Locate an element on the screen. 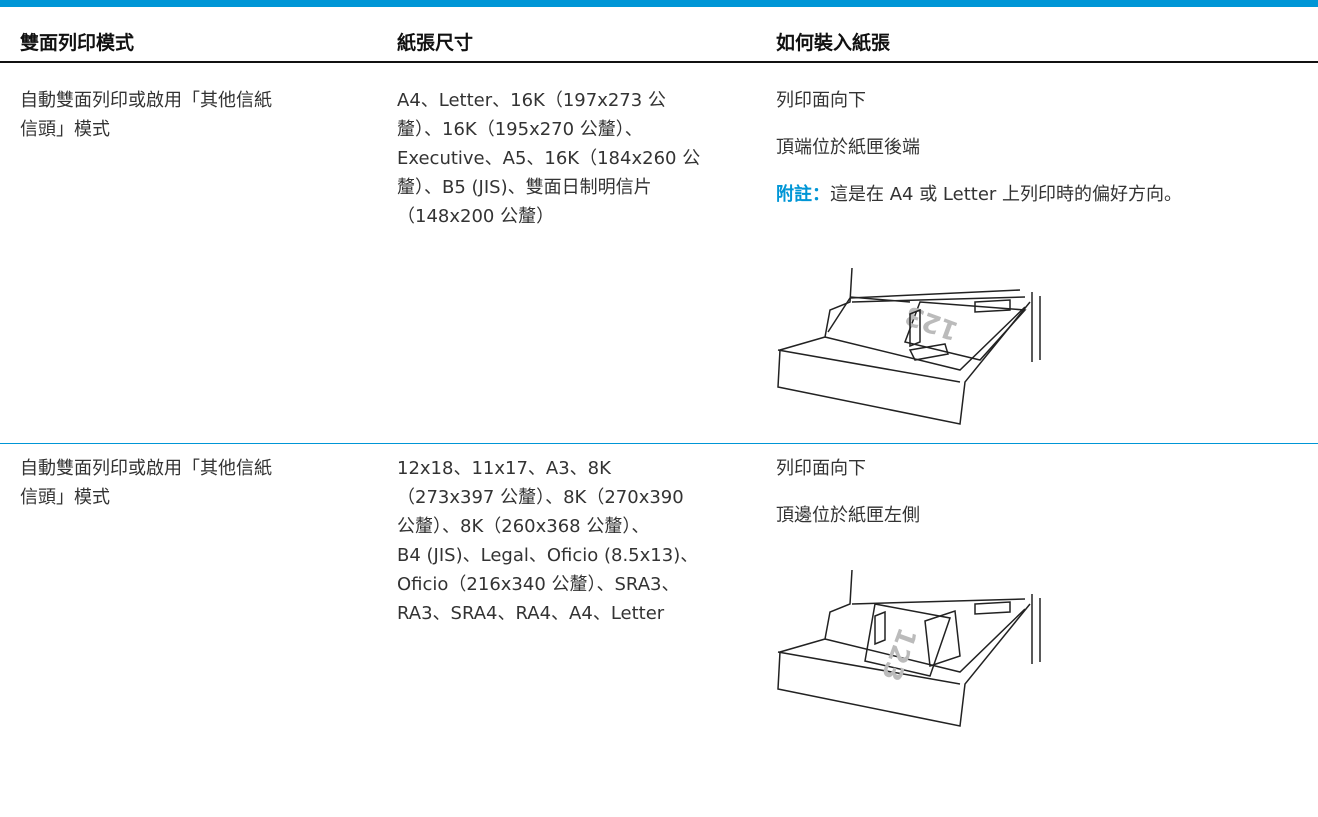 This screenshot has width=1318, height=817. header-cell: 如何裝入紙張 is located at coordinates (833, 43).